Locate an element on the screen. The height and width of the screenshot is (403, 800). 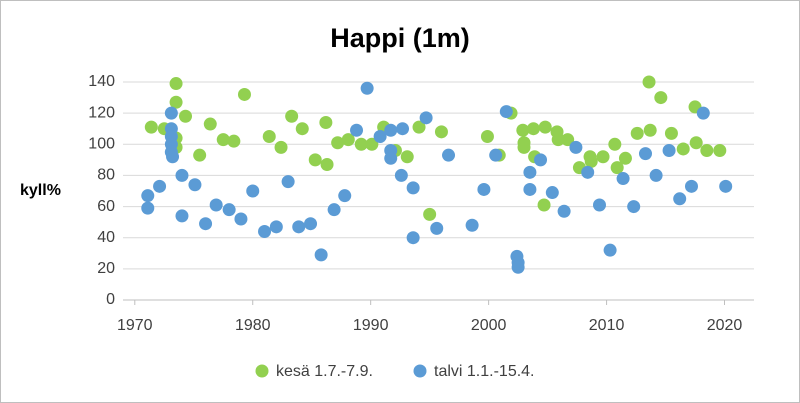
x-tick-label: 2000 is located at coordinates (489, 325).